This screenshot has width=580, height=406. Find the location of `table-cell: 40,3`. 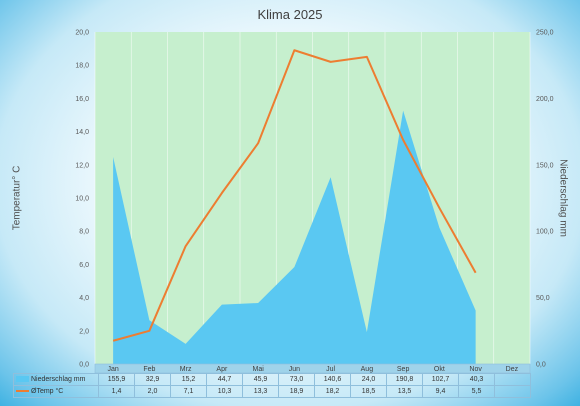

table-cell: 40,3 is located at coordinates (476, 379).